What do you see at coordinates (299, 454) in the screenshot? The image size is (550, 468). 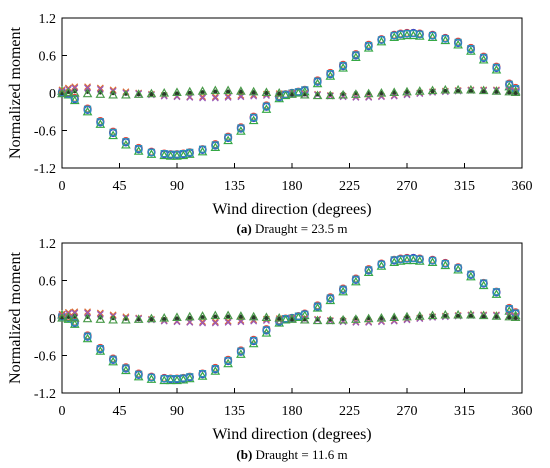 I see `panel-caption-text: Draught = 11.6 m` at bounding box center [299, 454].